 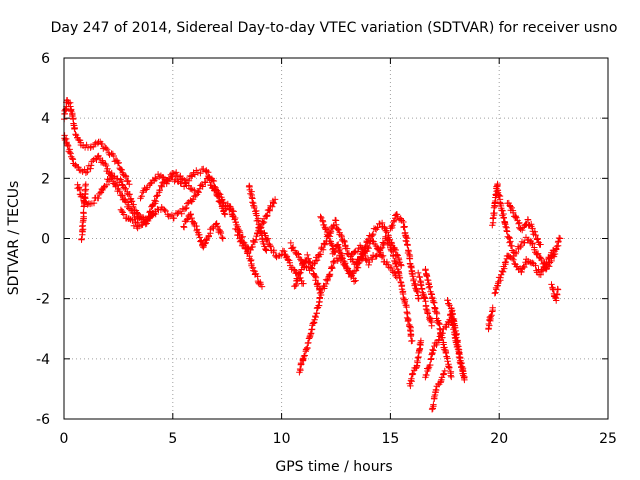 I want to click on x-tick-label: 5, so click(x=172, y=439).